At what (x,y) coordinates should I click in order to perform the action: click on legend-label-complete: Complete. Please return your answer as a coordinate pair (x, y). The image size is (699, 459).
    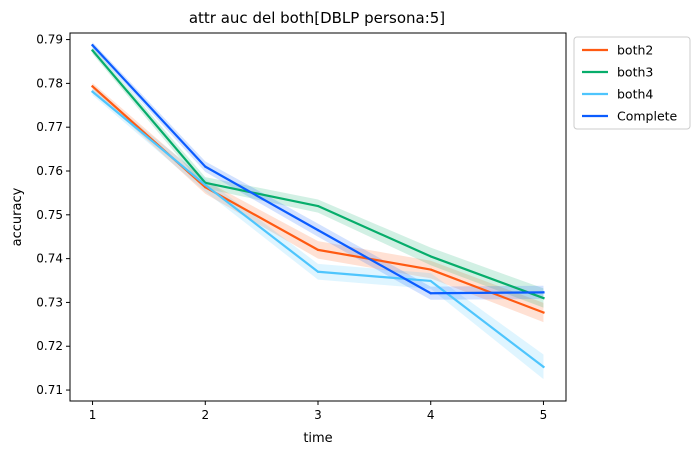
    Looking at the image, I should click on (647, 116).